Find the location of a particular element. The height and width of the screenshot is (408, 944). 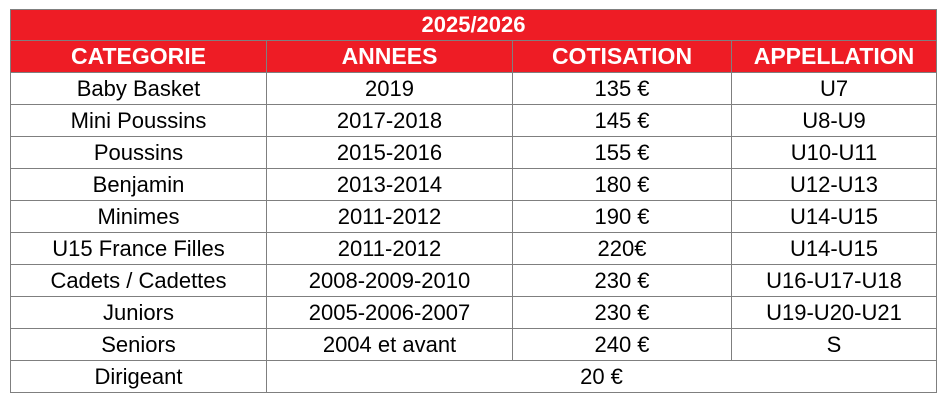

fee-cell: 220€ is located at coordinates (622, 248).